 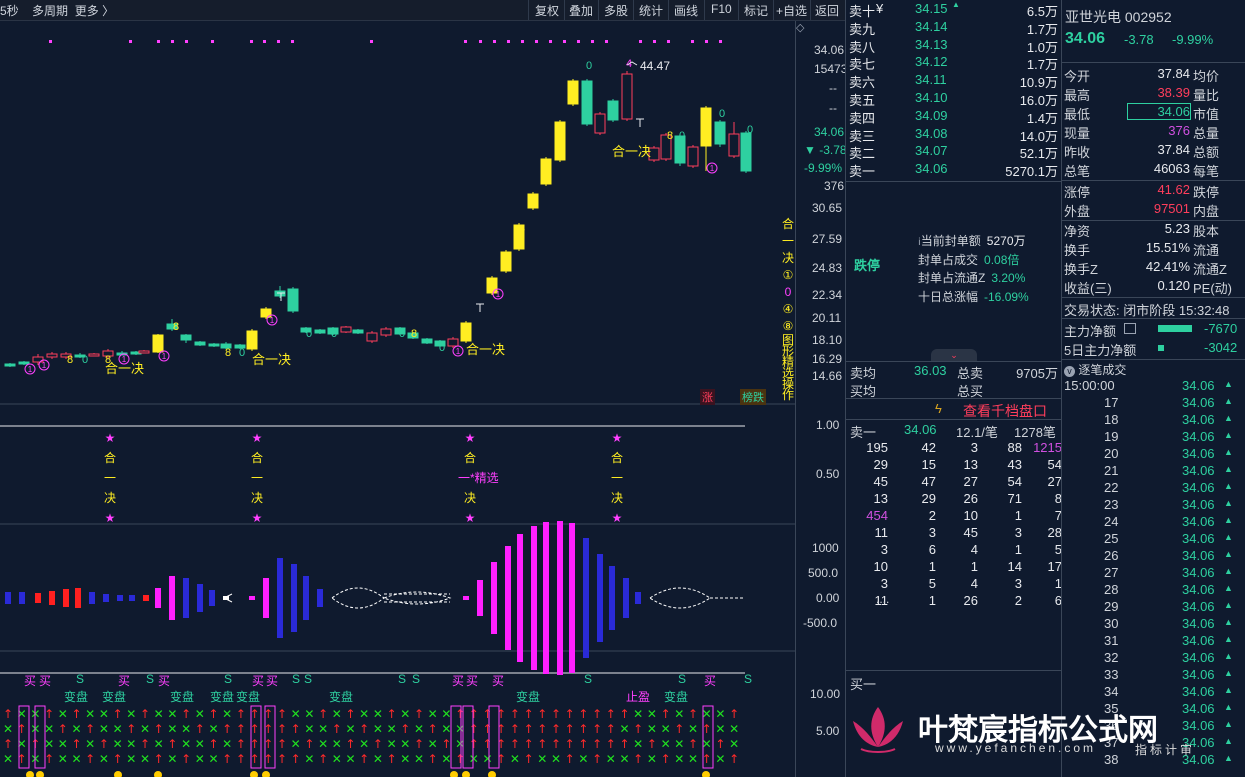 What do you see at coordinates (928, 498) in the screenshot?
I see `queue-cell: 29` at bounding box center [928, 498].